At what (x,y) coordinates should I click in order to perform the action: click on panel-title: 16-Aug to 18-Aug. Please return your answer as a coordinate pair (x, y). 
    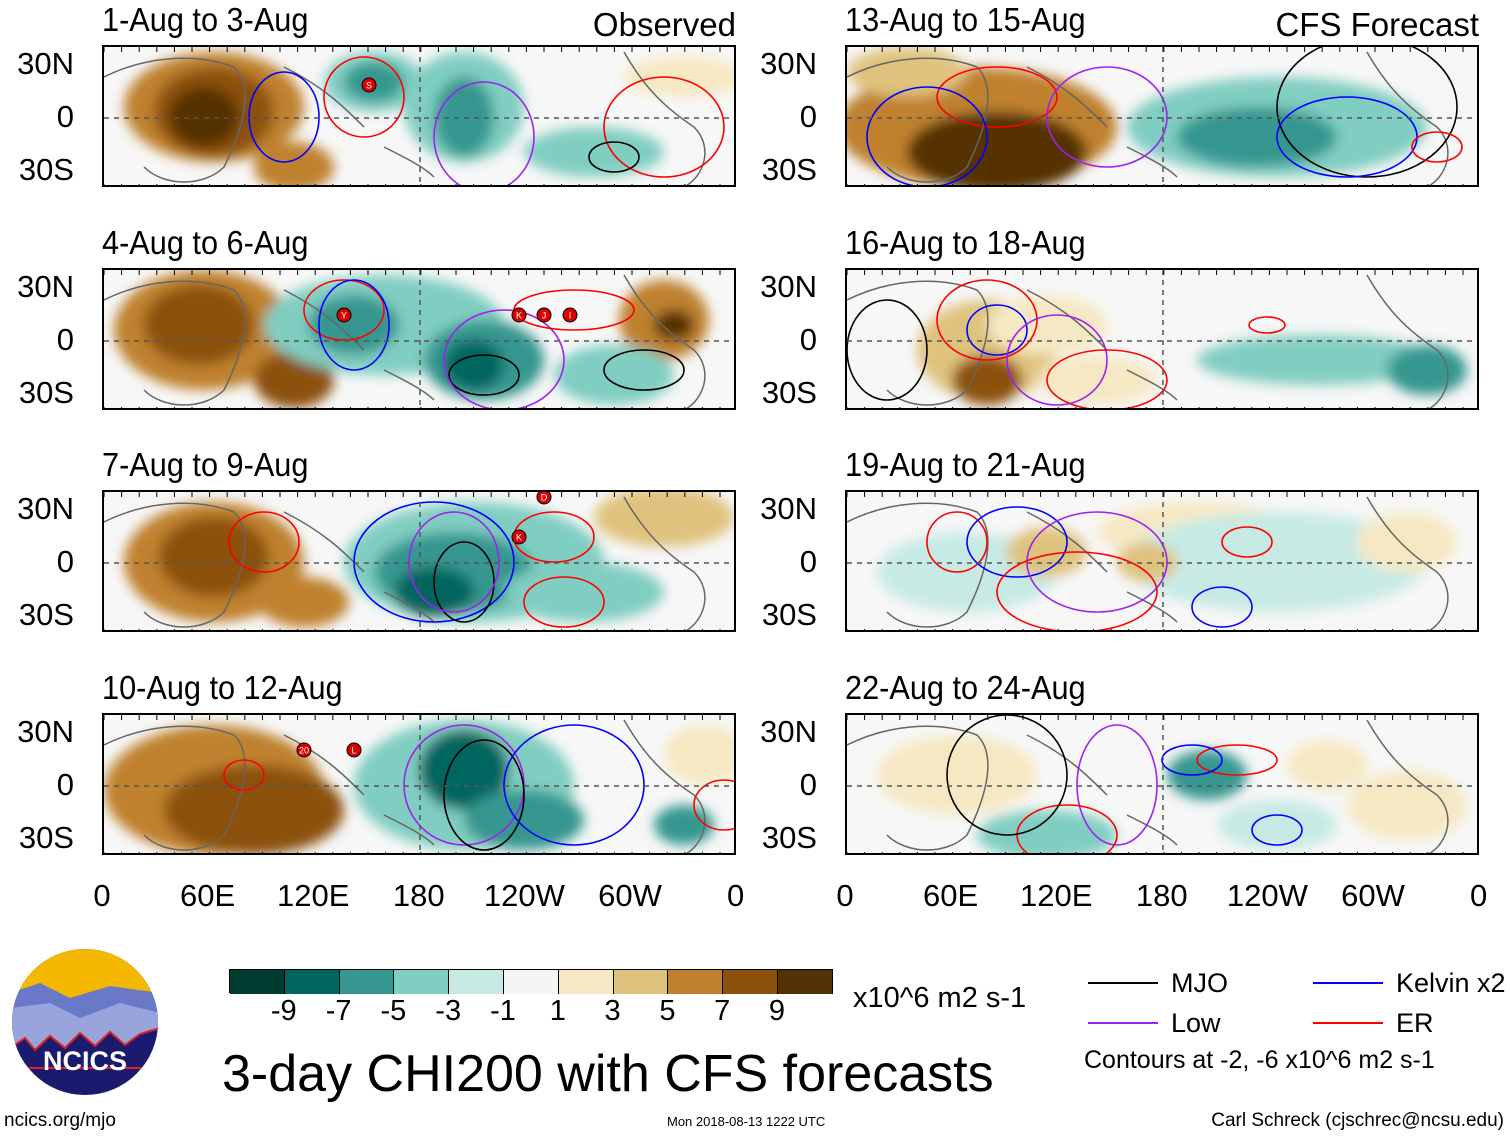
    Looking at the image, I should click on (965, 242).